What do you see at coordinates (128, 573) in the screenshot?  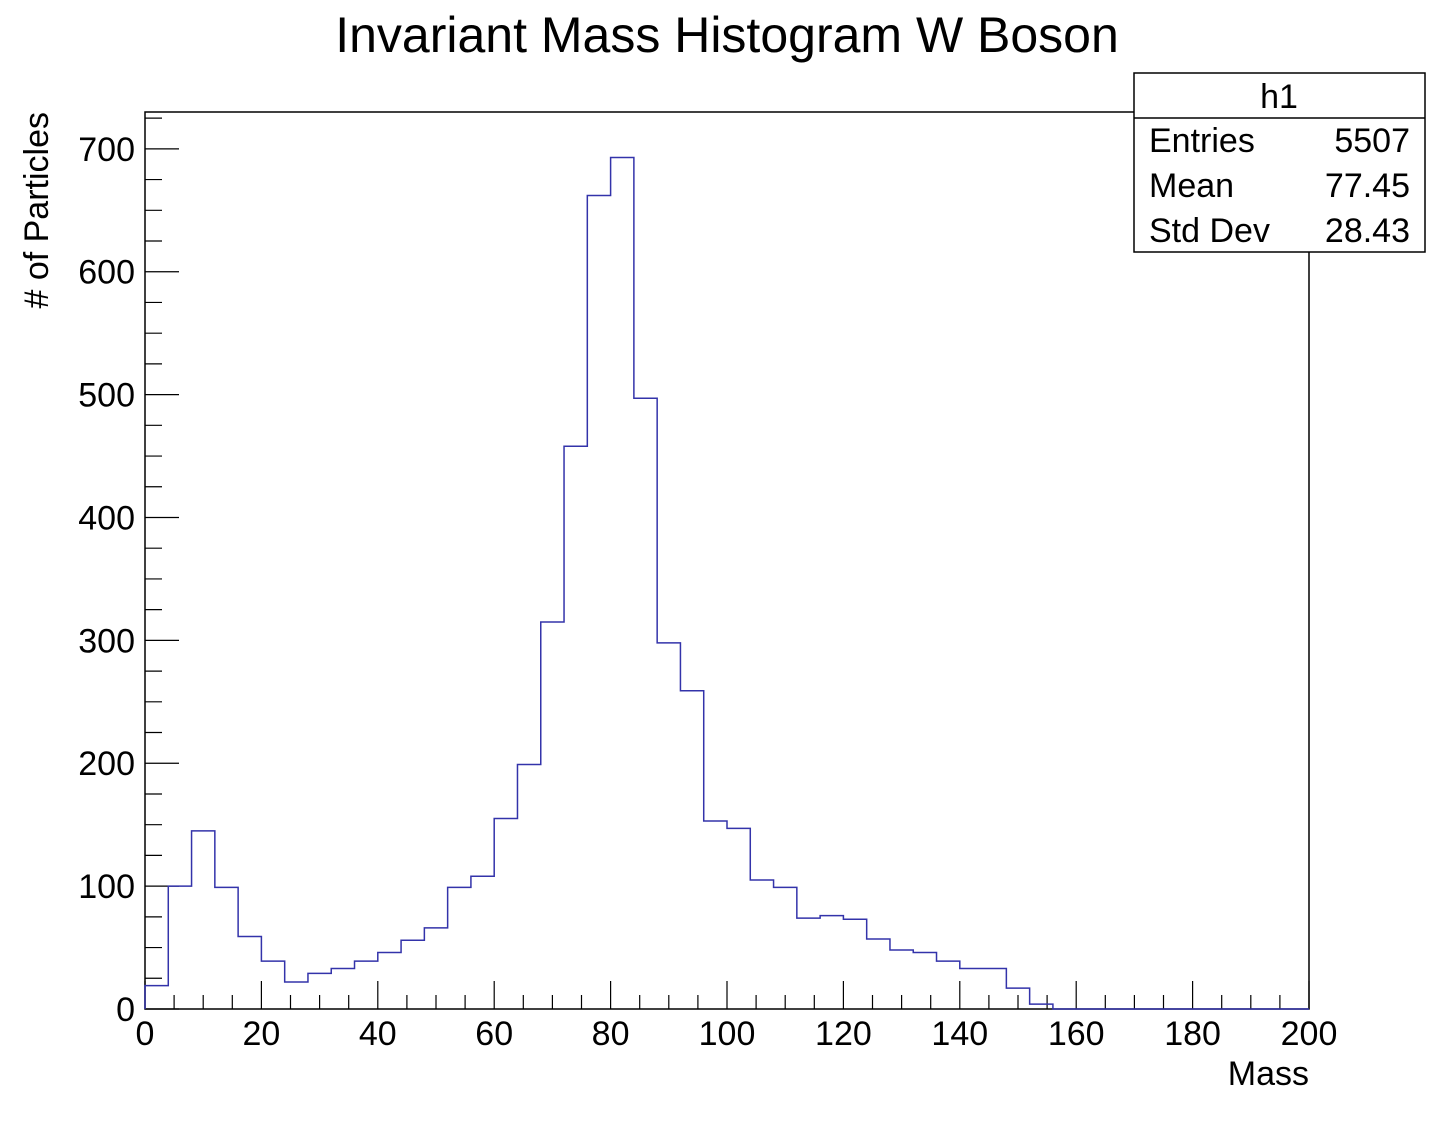 I see `y-axis: 0 100 200 300 400 500 600 700` at bounding box center [128, 573].